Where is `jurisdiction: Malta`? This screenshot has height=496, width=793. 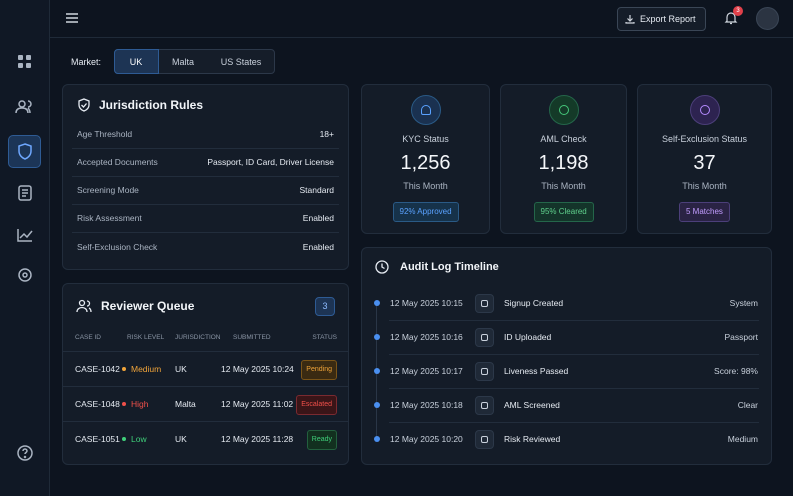 jurisdiction: Malta is located at coordinates (185, 404).